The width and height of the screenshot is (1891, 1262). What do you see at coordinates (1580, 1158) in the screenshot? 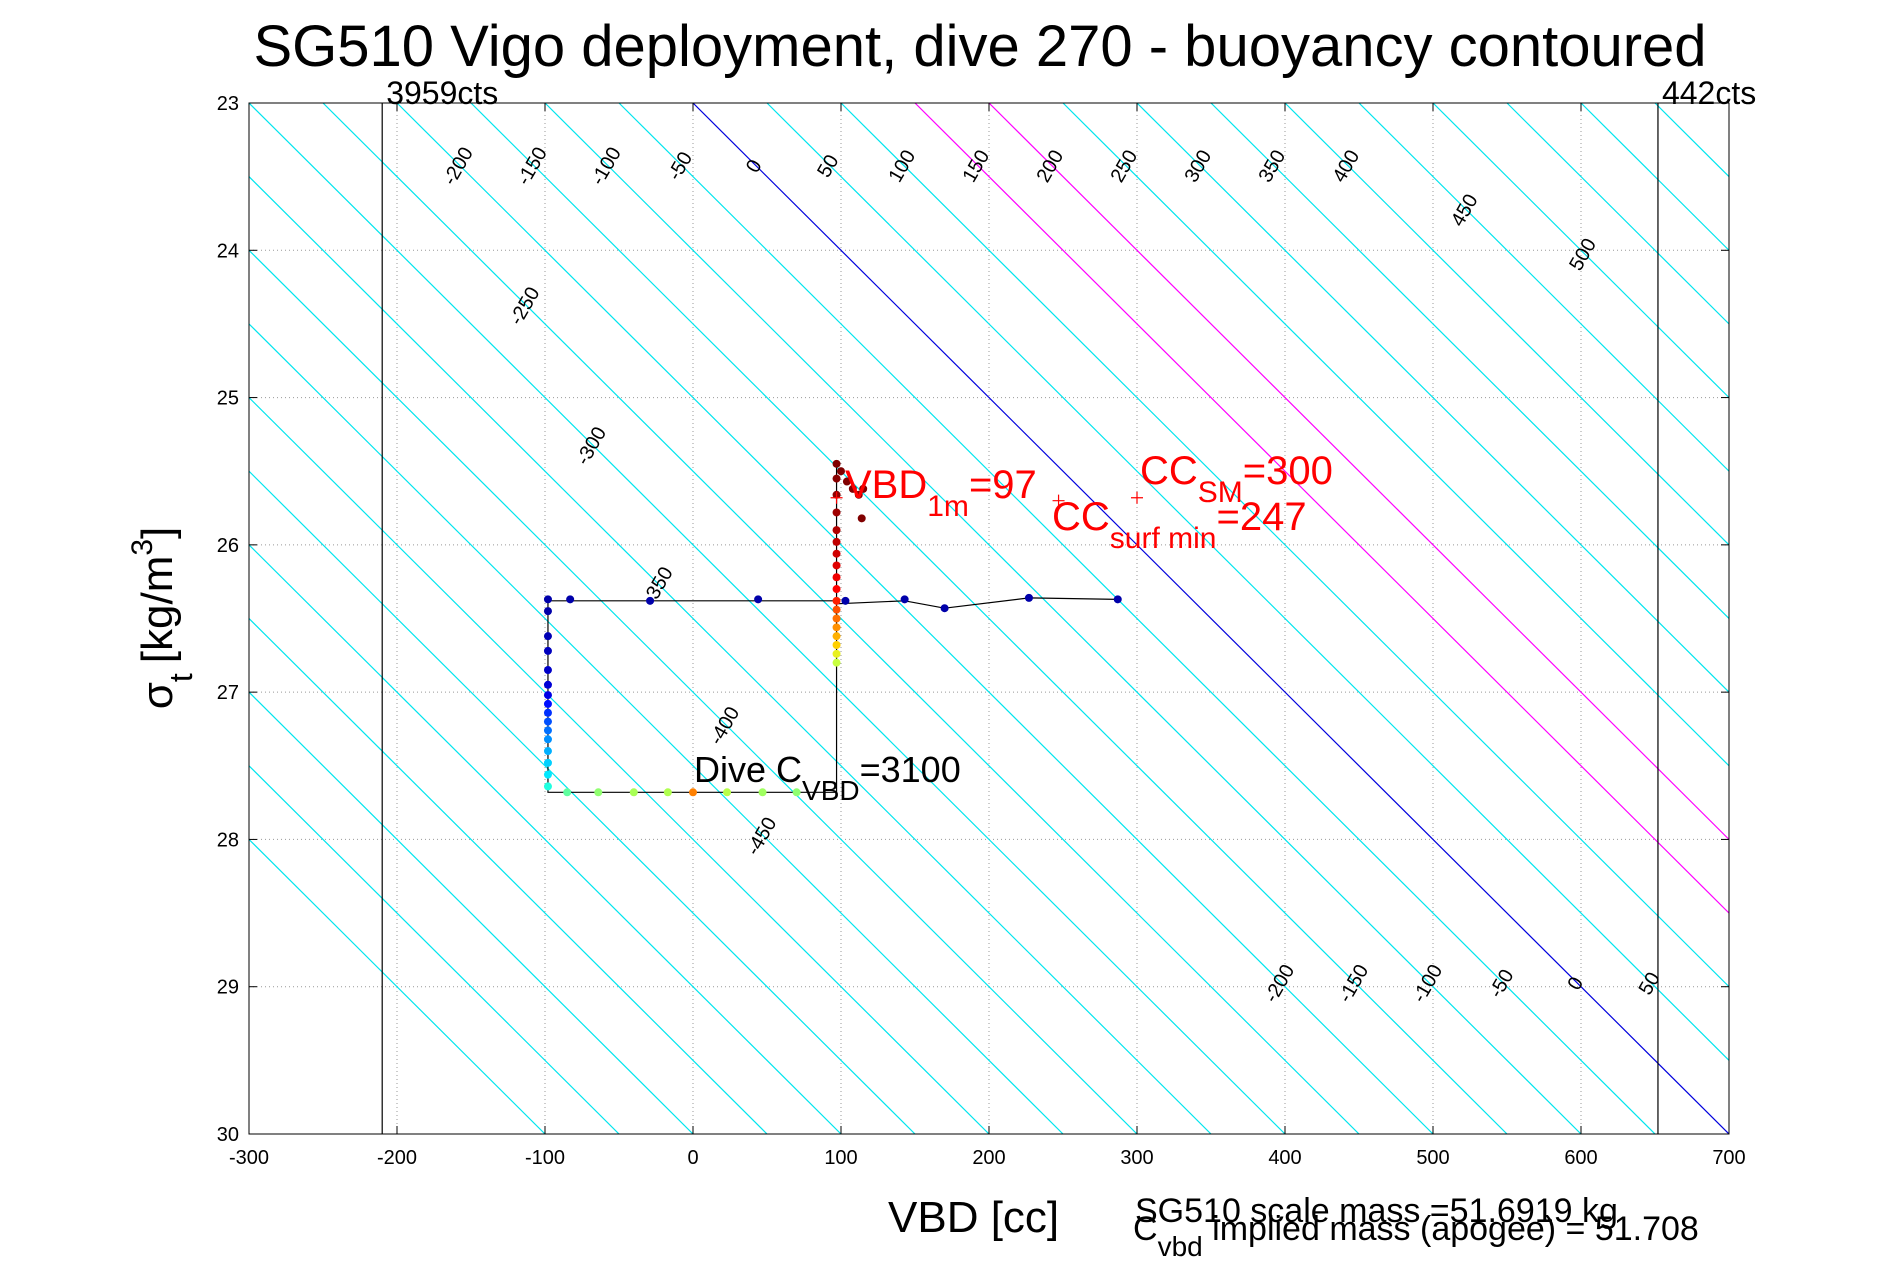
I see `x-tick-label: 600` at bounding box center [1580, 1158].